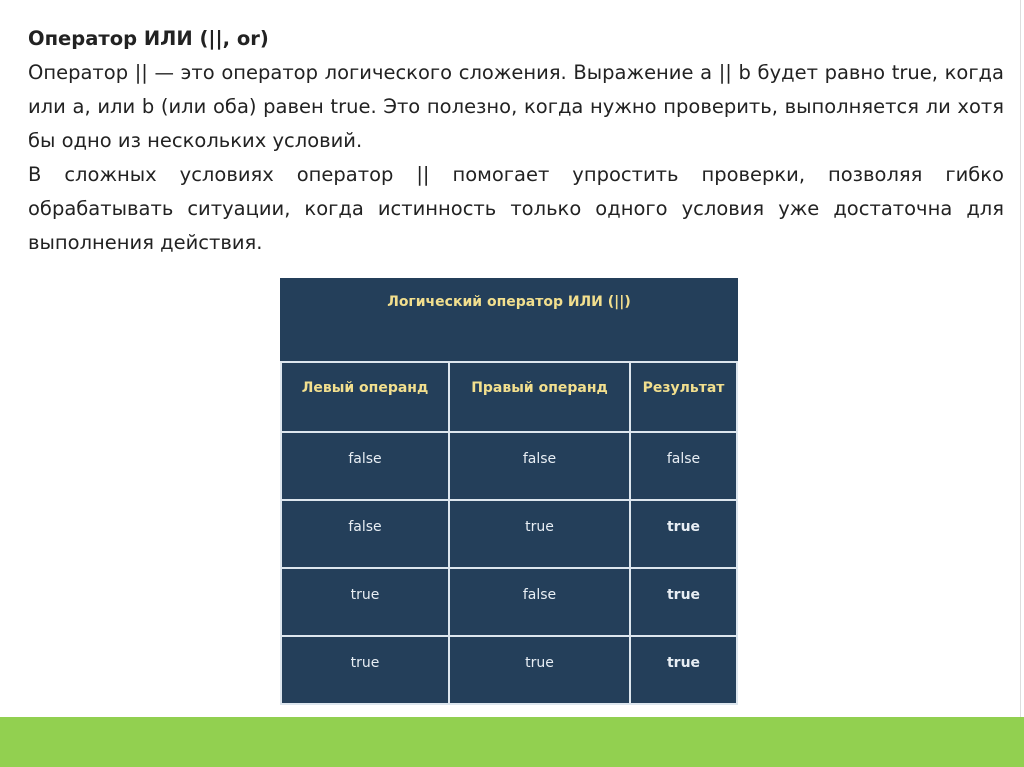  Describe the element at coordinates (365, 397) in the screenshot. I see `header-left-operand: Левый операнд` at that location.